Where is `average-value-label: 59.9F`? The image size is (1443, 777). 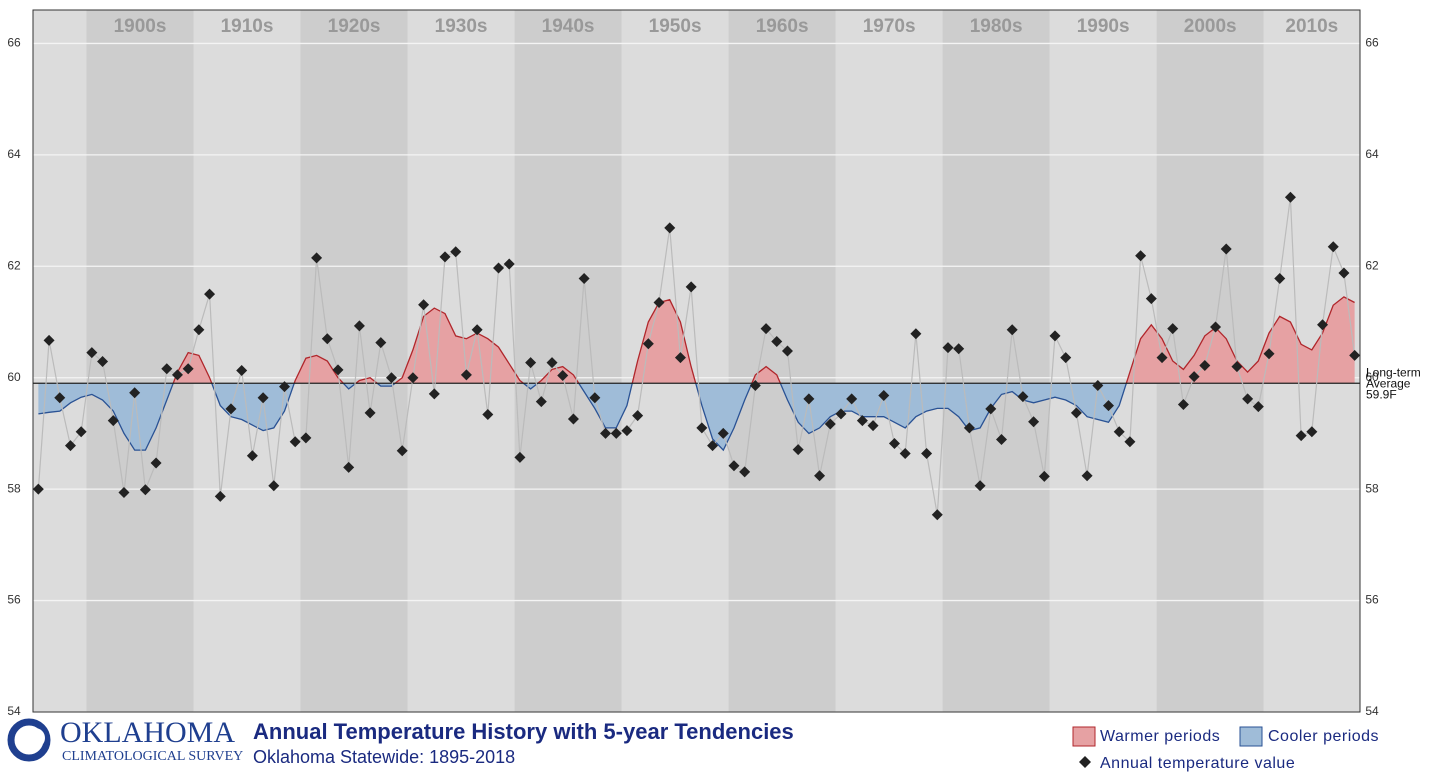 average-value-label: 59.9F is located at coordinates (1381, 394).